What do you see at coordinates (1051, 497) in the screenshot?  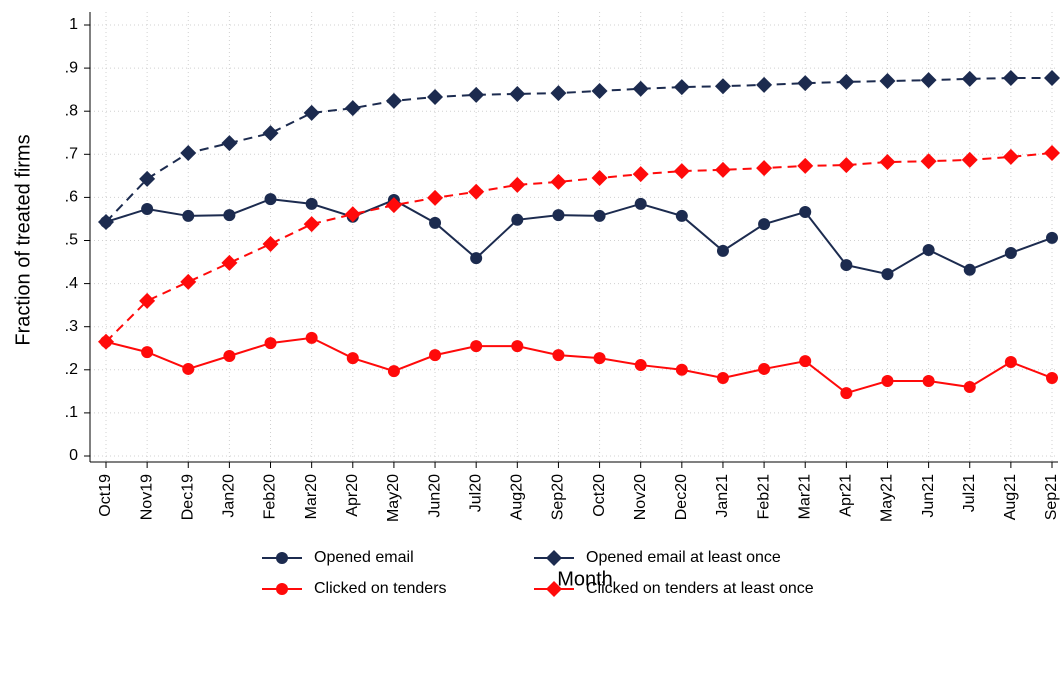 I see `x-tick-label: Sep21` at bounding box center [1051, 497].